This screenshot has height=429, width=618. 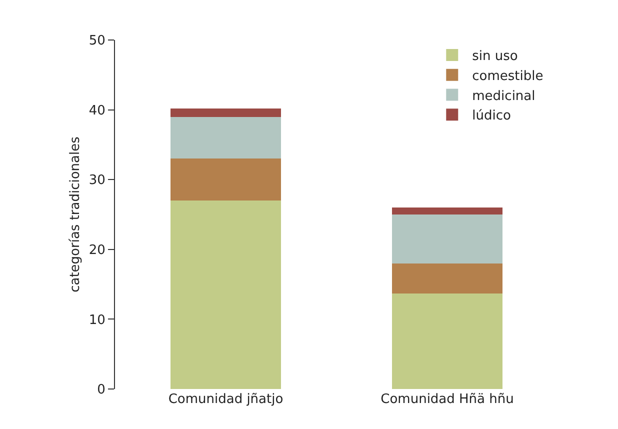 I want to click on x-tick-label: Comunidad Hñä hñu, so click(x=447, y=399).